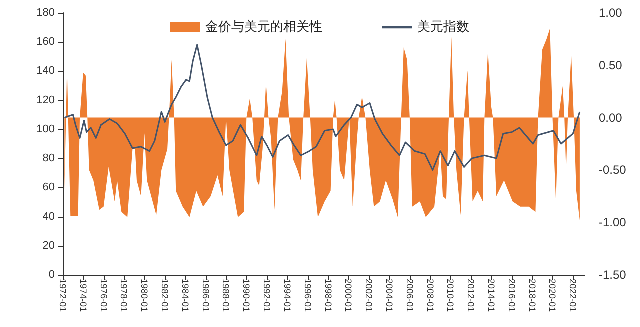  What do you see at coordinates (267, 295) in the screenshot?
I see `x-tick-label: 1992-01` at bounding box center [267, 295].